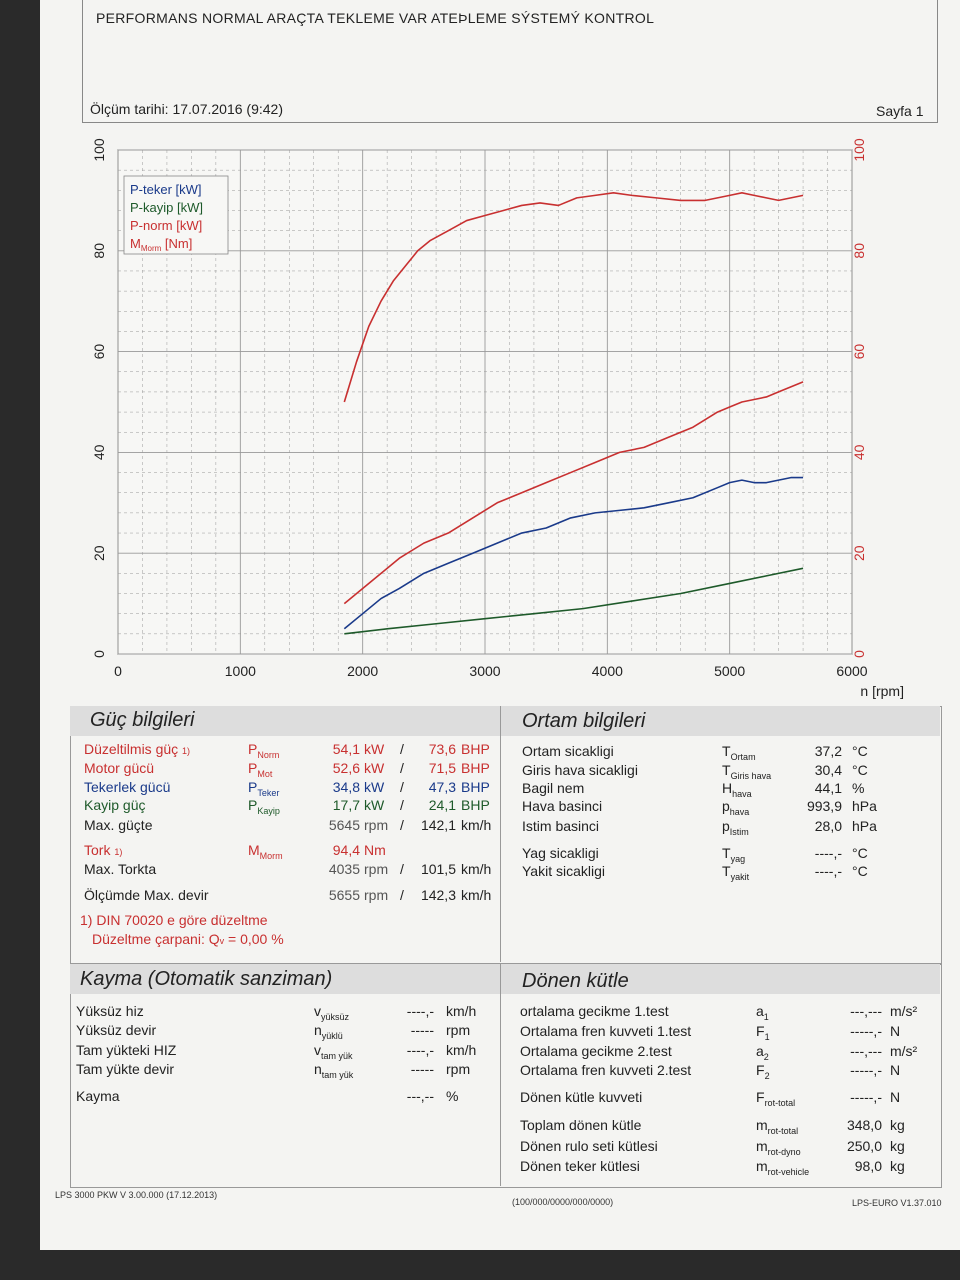 The width and height of the screenshot is (960, 1280). I want to click on donen-row-value: -----,-, so click(866, 1070).